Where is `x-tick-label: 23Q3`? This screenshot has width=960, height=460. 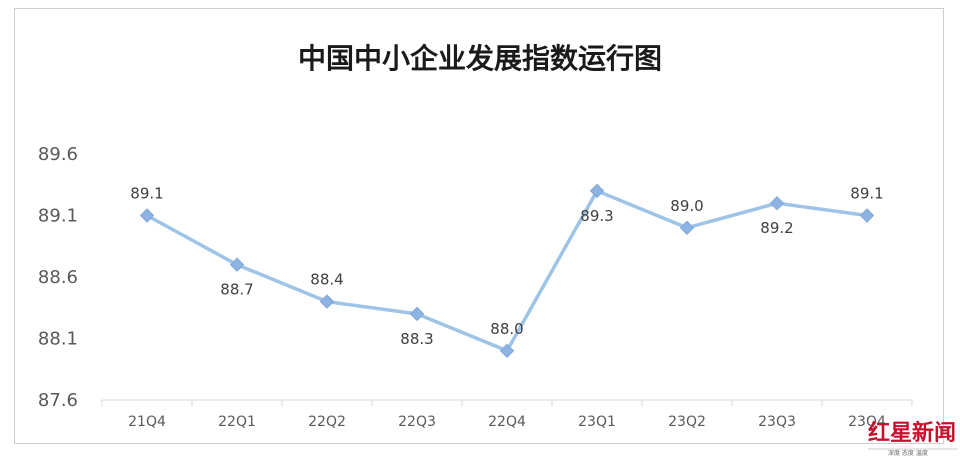 x-tick-label: 23Q3 is located at coordinates (777, 422).